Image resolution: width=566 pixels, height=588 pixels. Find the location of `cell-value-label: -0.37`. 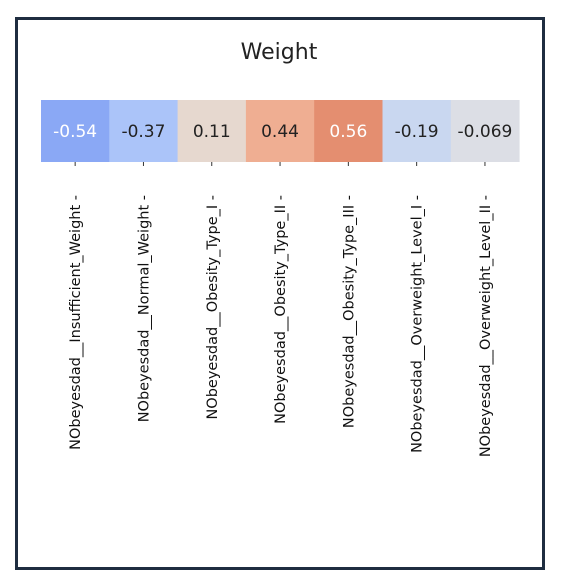

cell-value-label: -0.37 is located at coordinates (143, 132).